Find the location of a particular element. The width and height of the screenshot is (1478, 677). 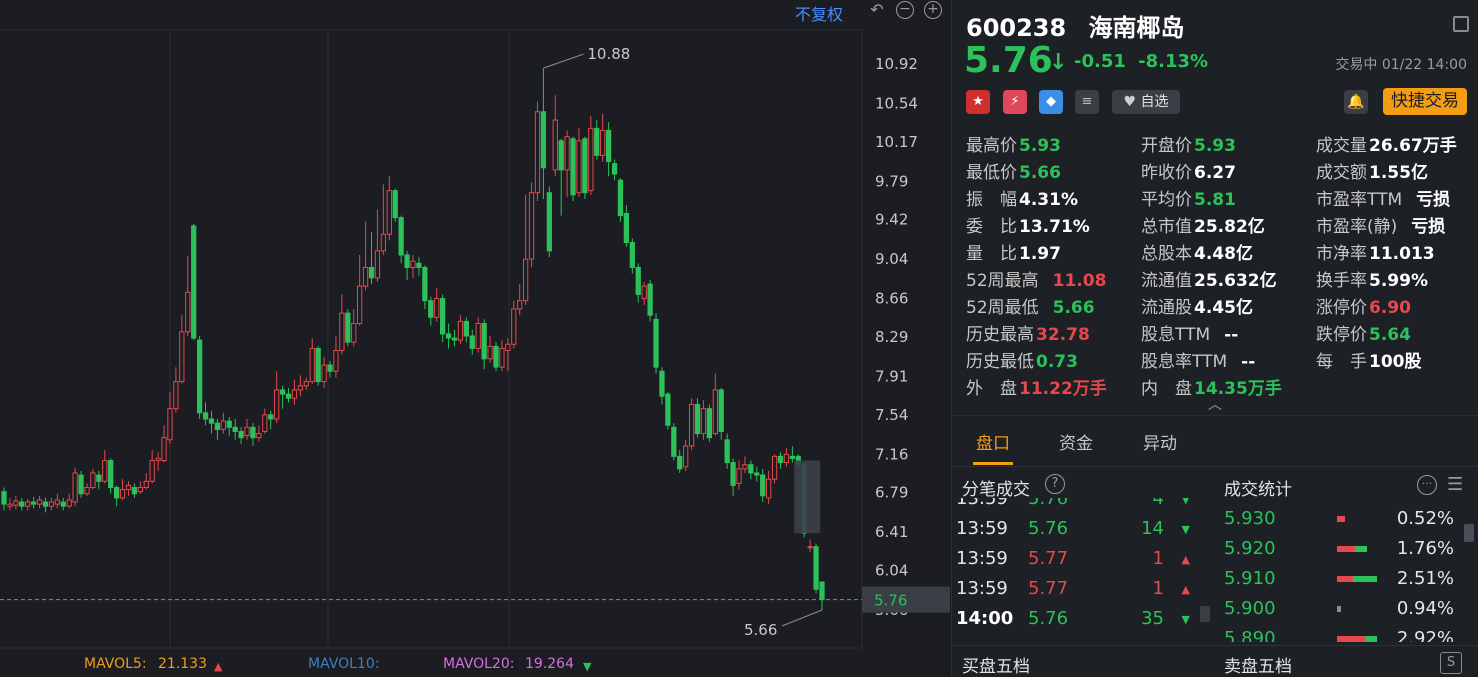

tab-funds: 资金 is located at coordinates (1076, 444).